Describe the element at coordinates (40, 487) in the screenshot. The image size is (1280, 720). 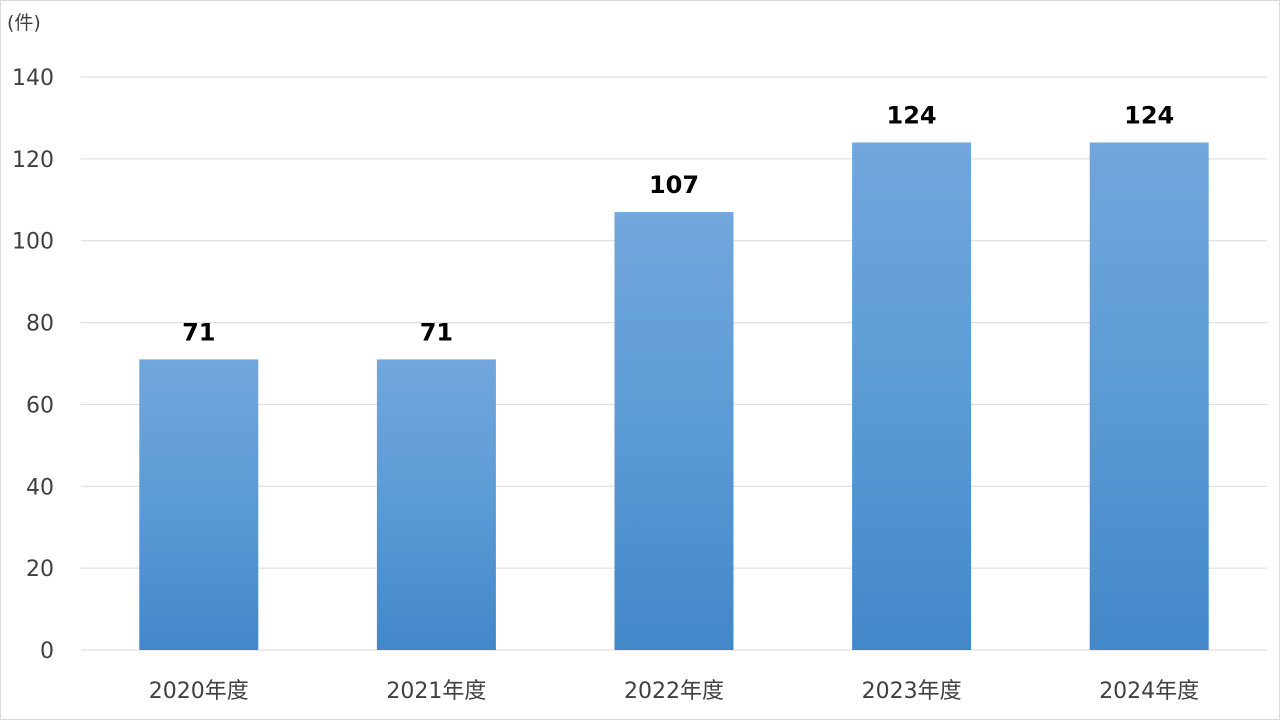
I see `y-tick-label: 40` at that location.